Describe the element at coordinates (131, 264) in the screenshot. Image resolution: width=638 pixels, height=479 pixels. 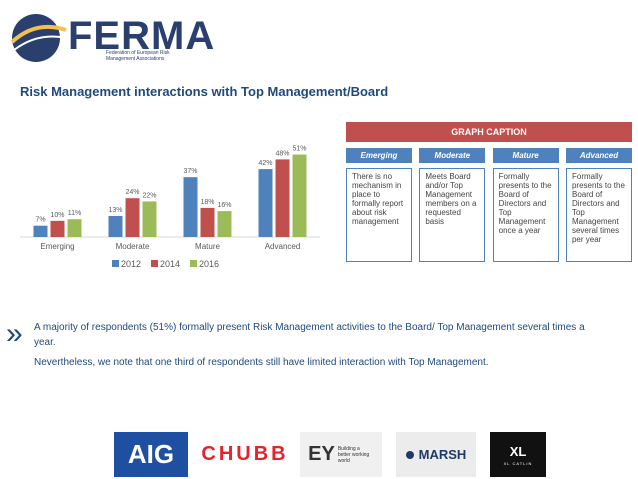
I see `legend-label: 2012` at that location.